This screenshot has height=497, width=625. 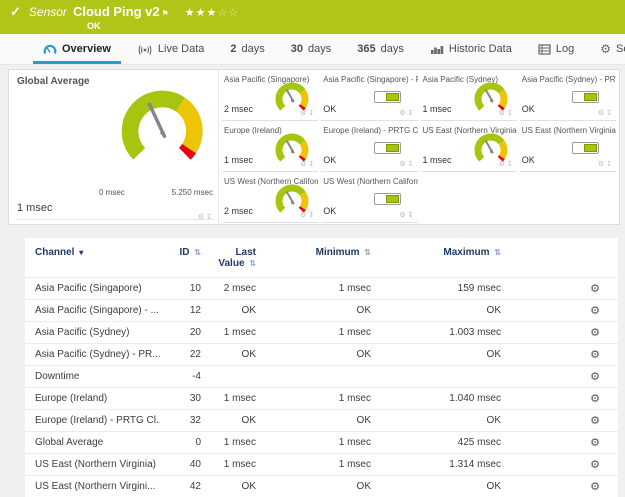 I want to click on log-icon, so click(x=544, y=49).